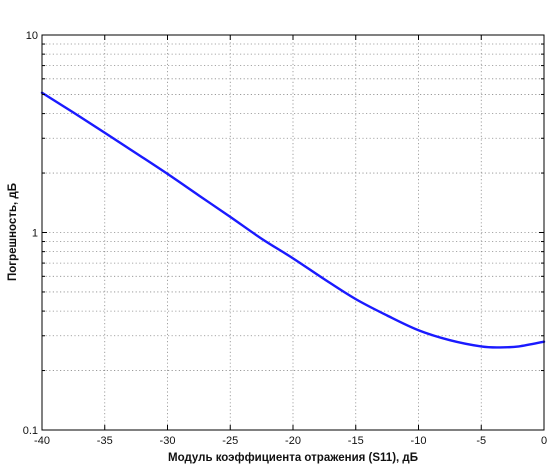 Image resolution: width=559 pixels, height=469 pixels. What do you see at coordinates (293, 441) in the screenshot?
I see `x-tick-label: -20` at bounding box center [293, 441].